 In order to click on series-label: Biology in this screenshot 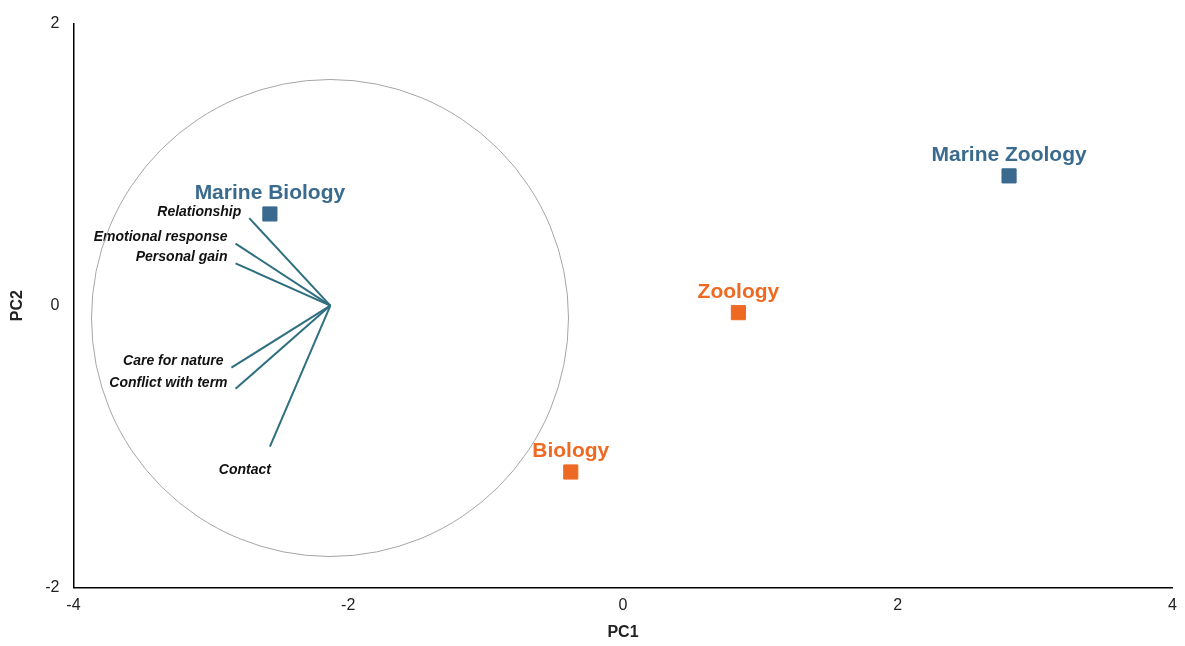, I will do `click(571, 450)`.